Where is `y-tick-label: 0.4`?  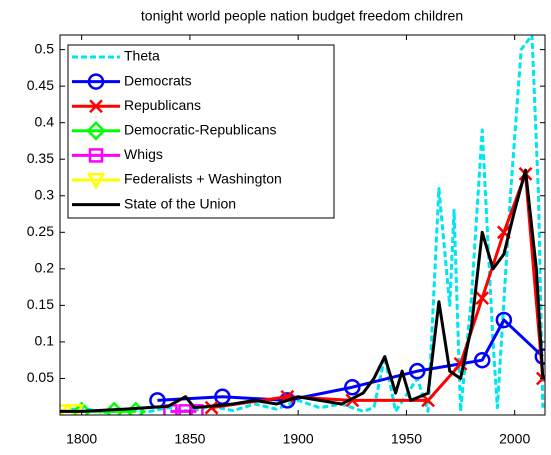
y-tick-label: 0.4 is located at coordinates (45, 121).